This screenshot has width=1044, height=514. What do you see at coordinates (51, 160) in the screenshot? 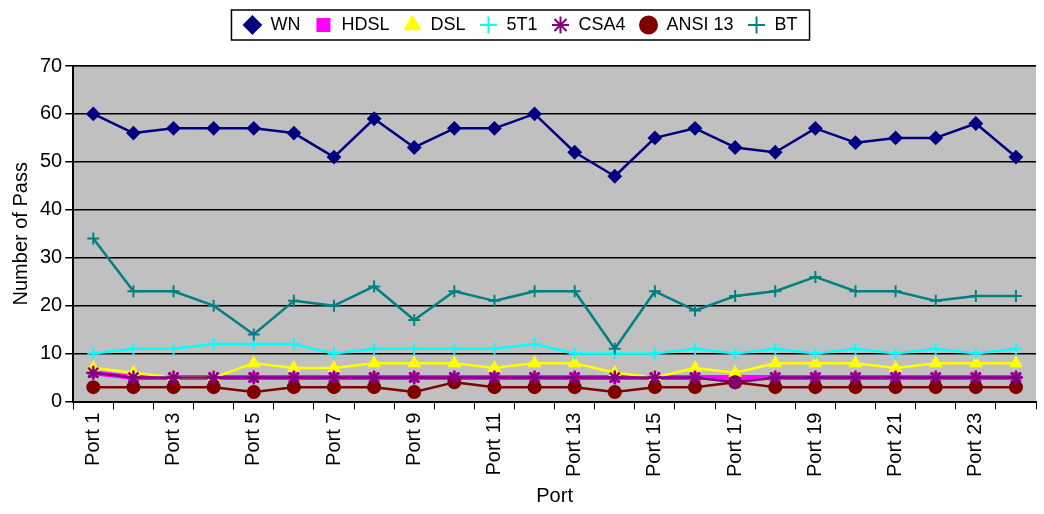
I see `y-tick-label: 50` at bounding box center [51, 160].